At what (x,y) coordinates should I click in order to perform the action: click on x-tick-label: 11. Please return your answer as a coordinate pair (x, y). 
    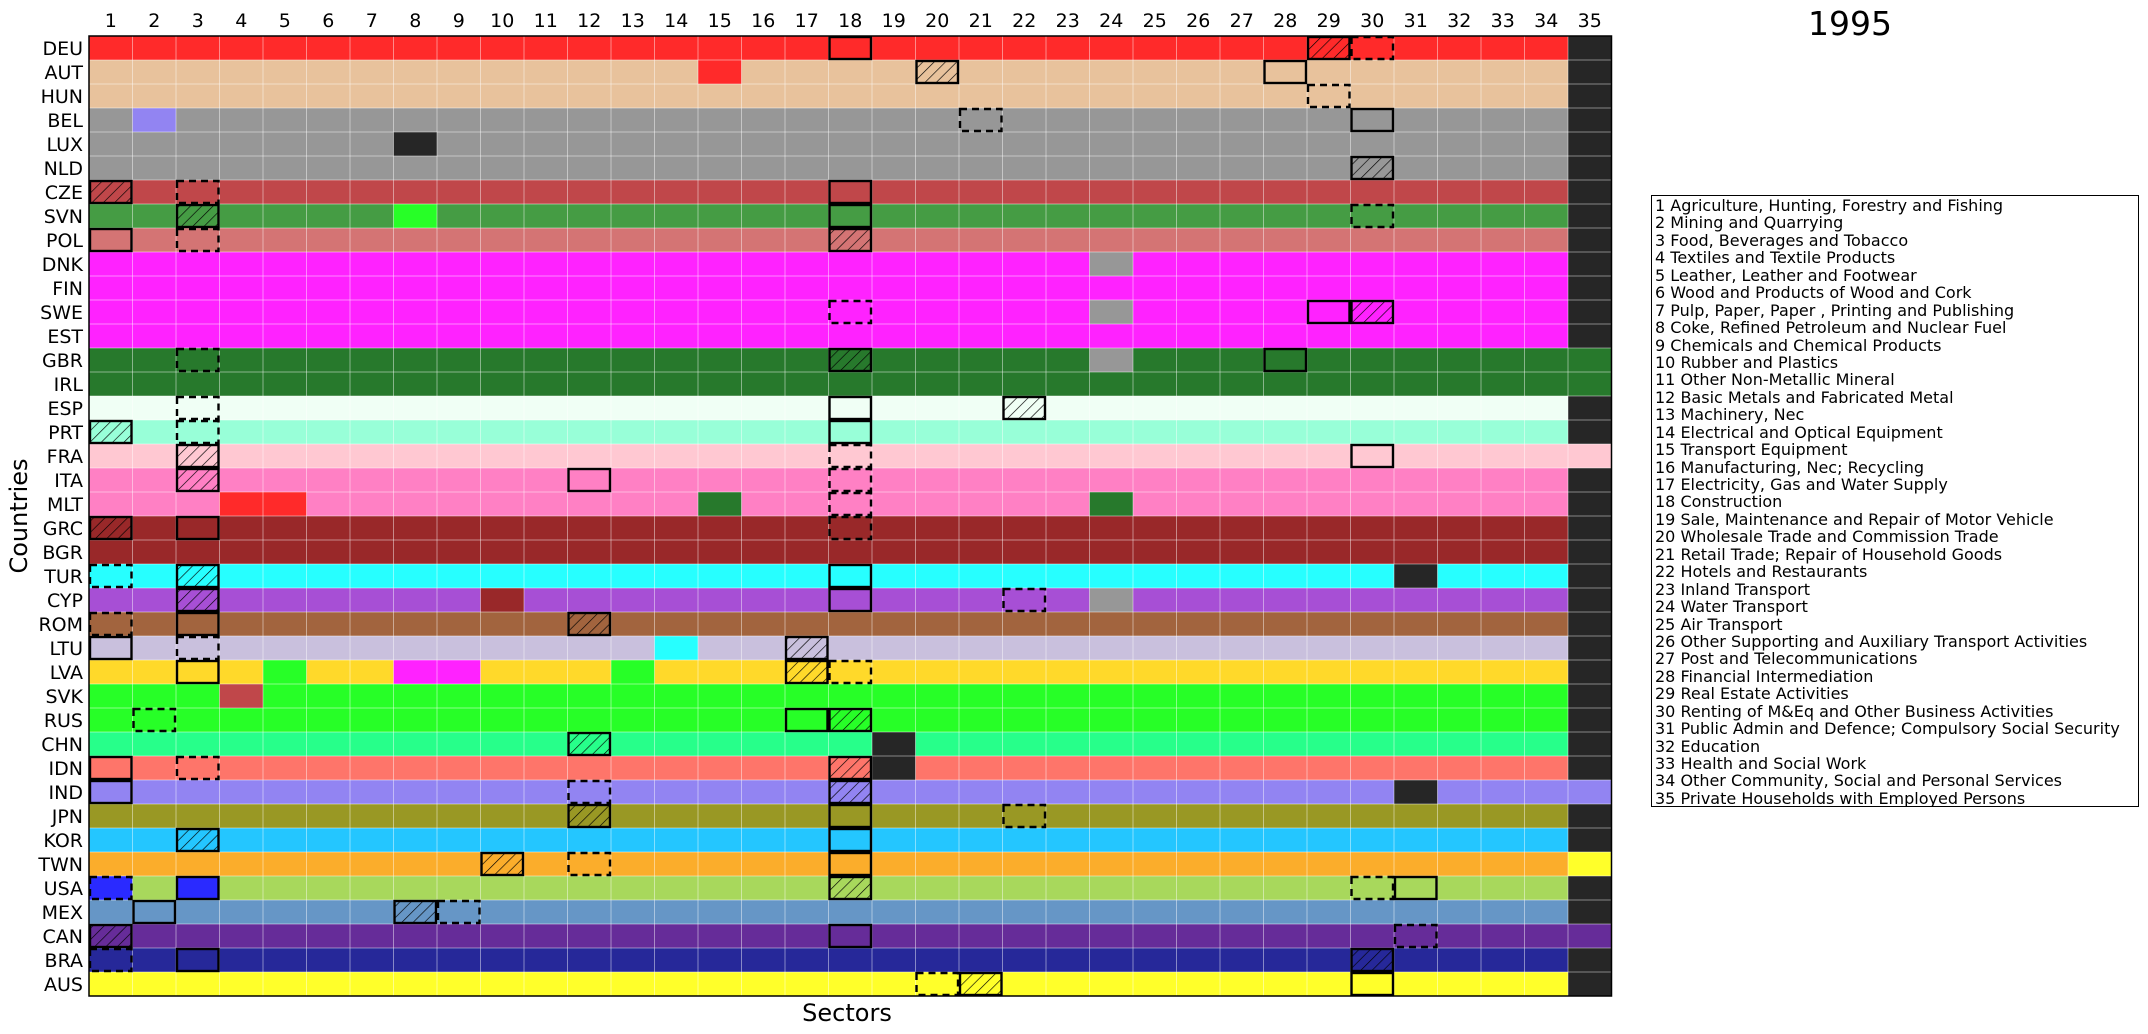
    Looking at the image, I should click on (546, 21).